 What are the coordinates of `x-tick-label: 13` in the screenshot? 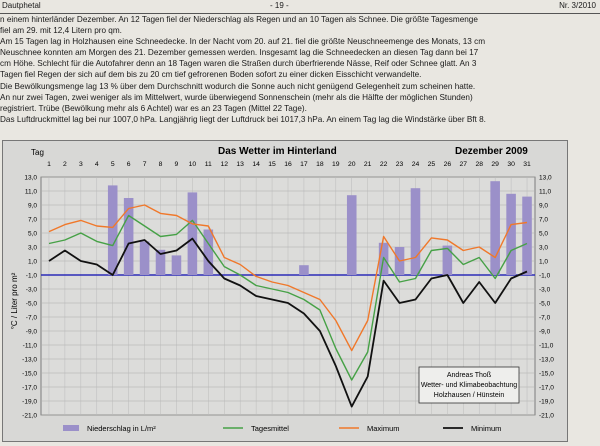 It's located at (240, 164).